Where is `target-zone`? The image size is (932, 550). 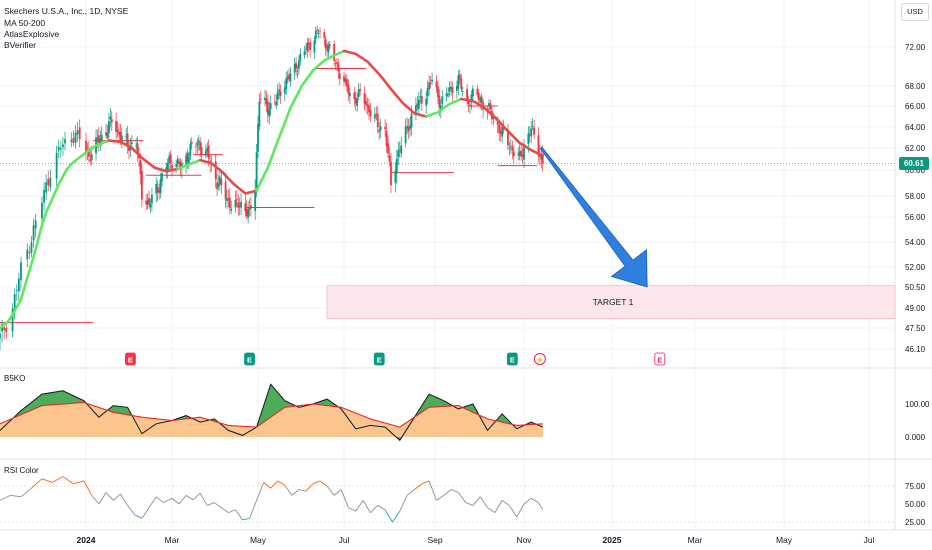 target-zone is located at coordinates (611, 302).